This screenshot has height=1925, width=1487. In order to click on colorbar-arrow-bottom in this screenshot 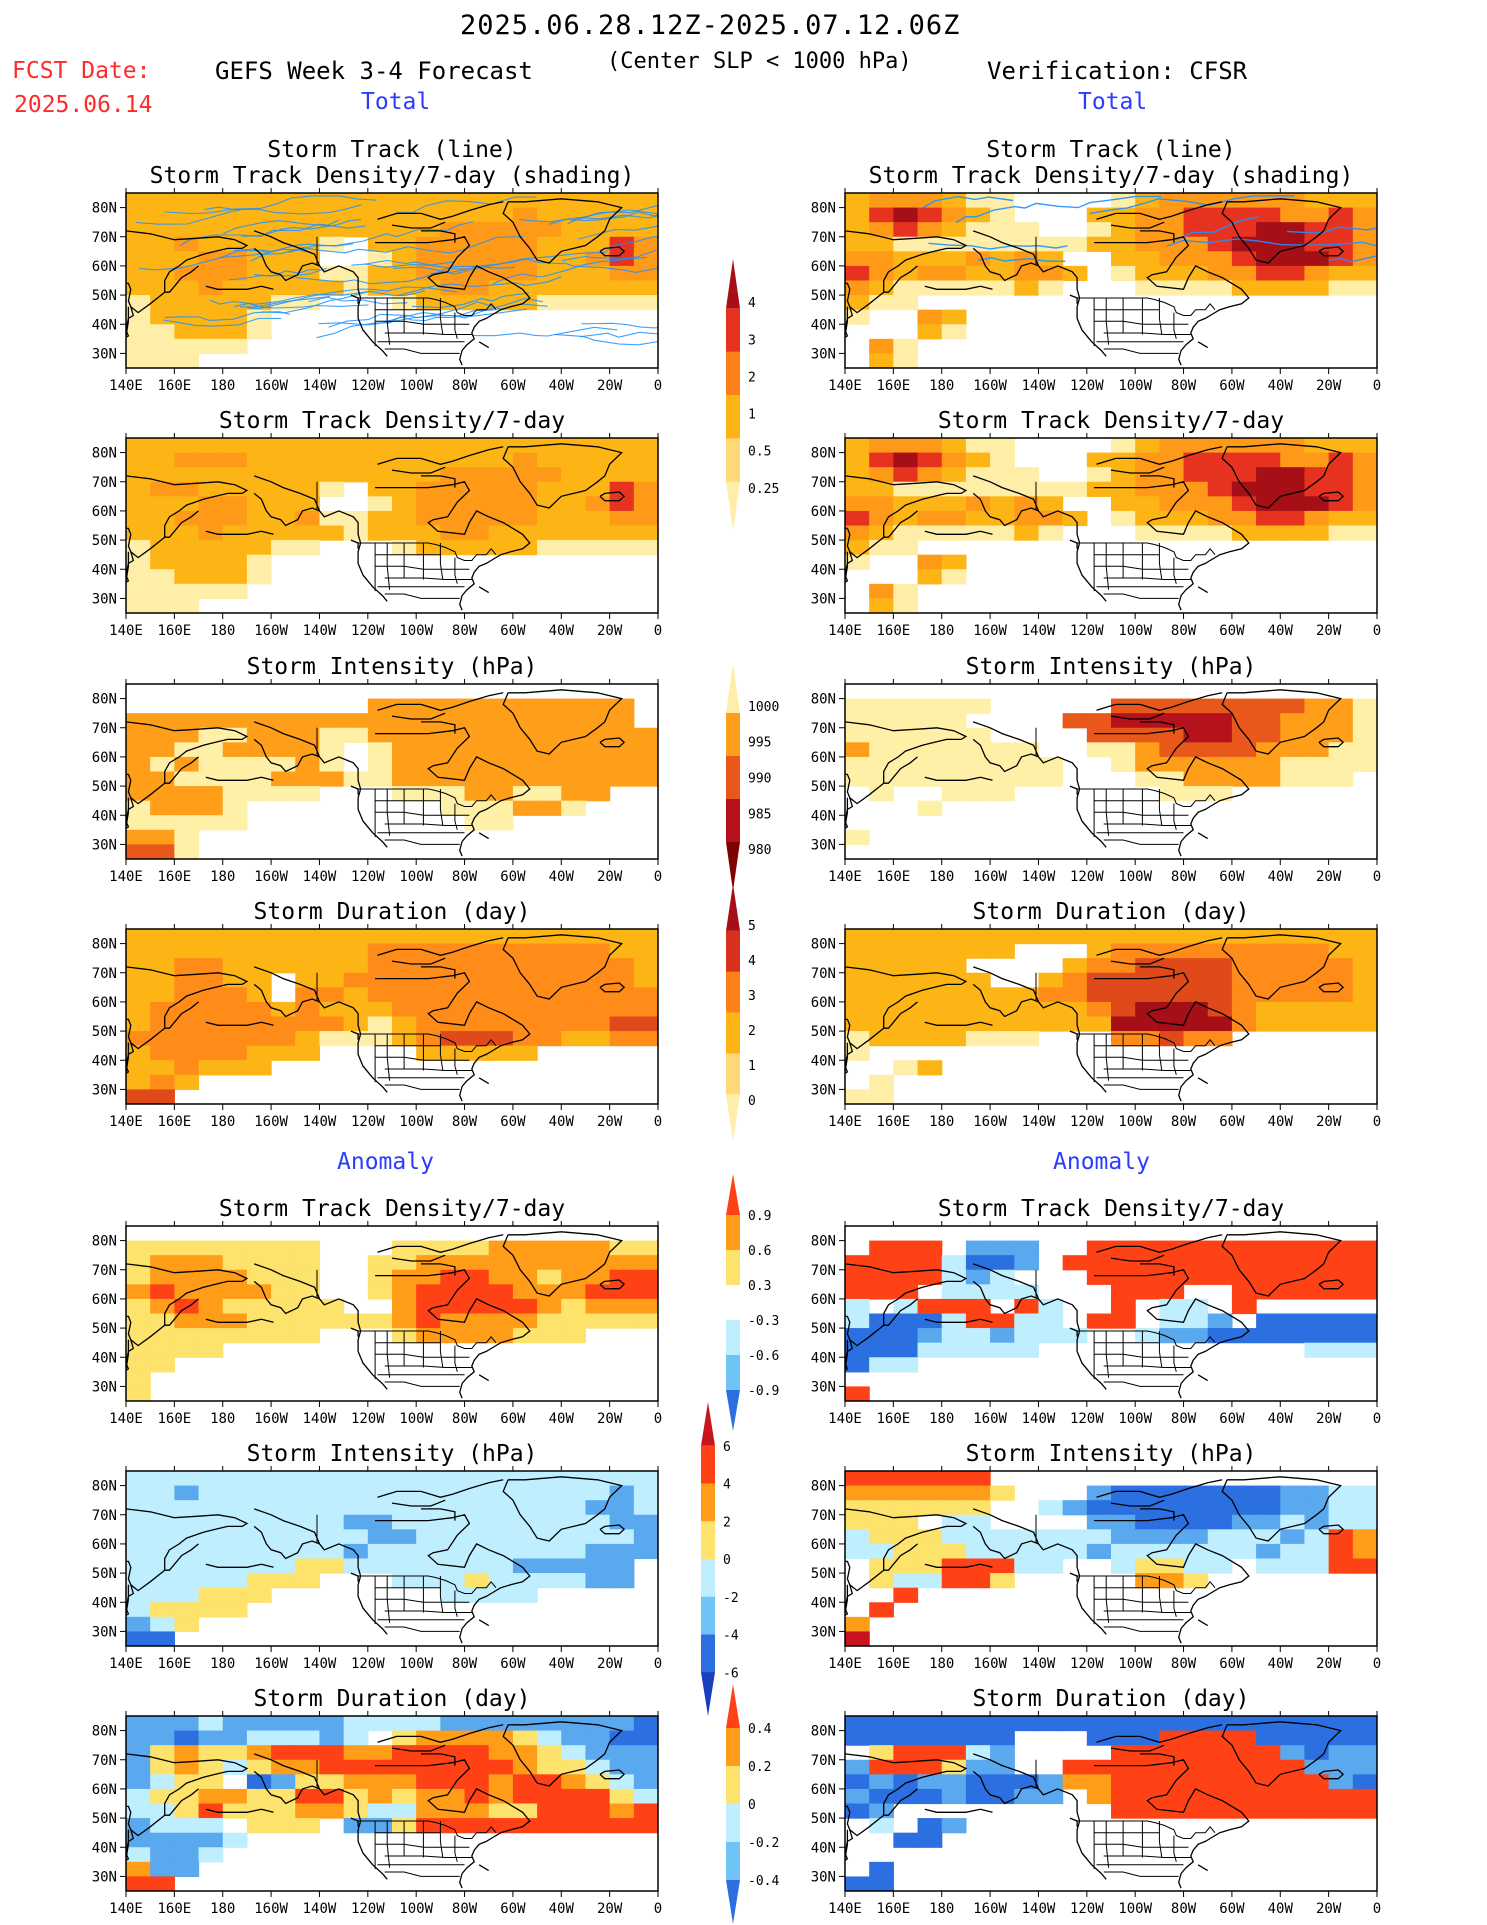, I will do `click(708, 1694)`.